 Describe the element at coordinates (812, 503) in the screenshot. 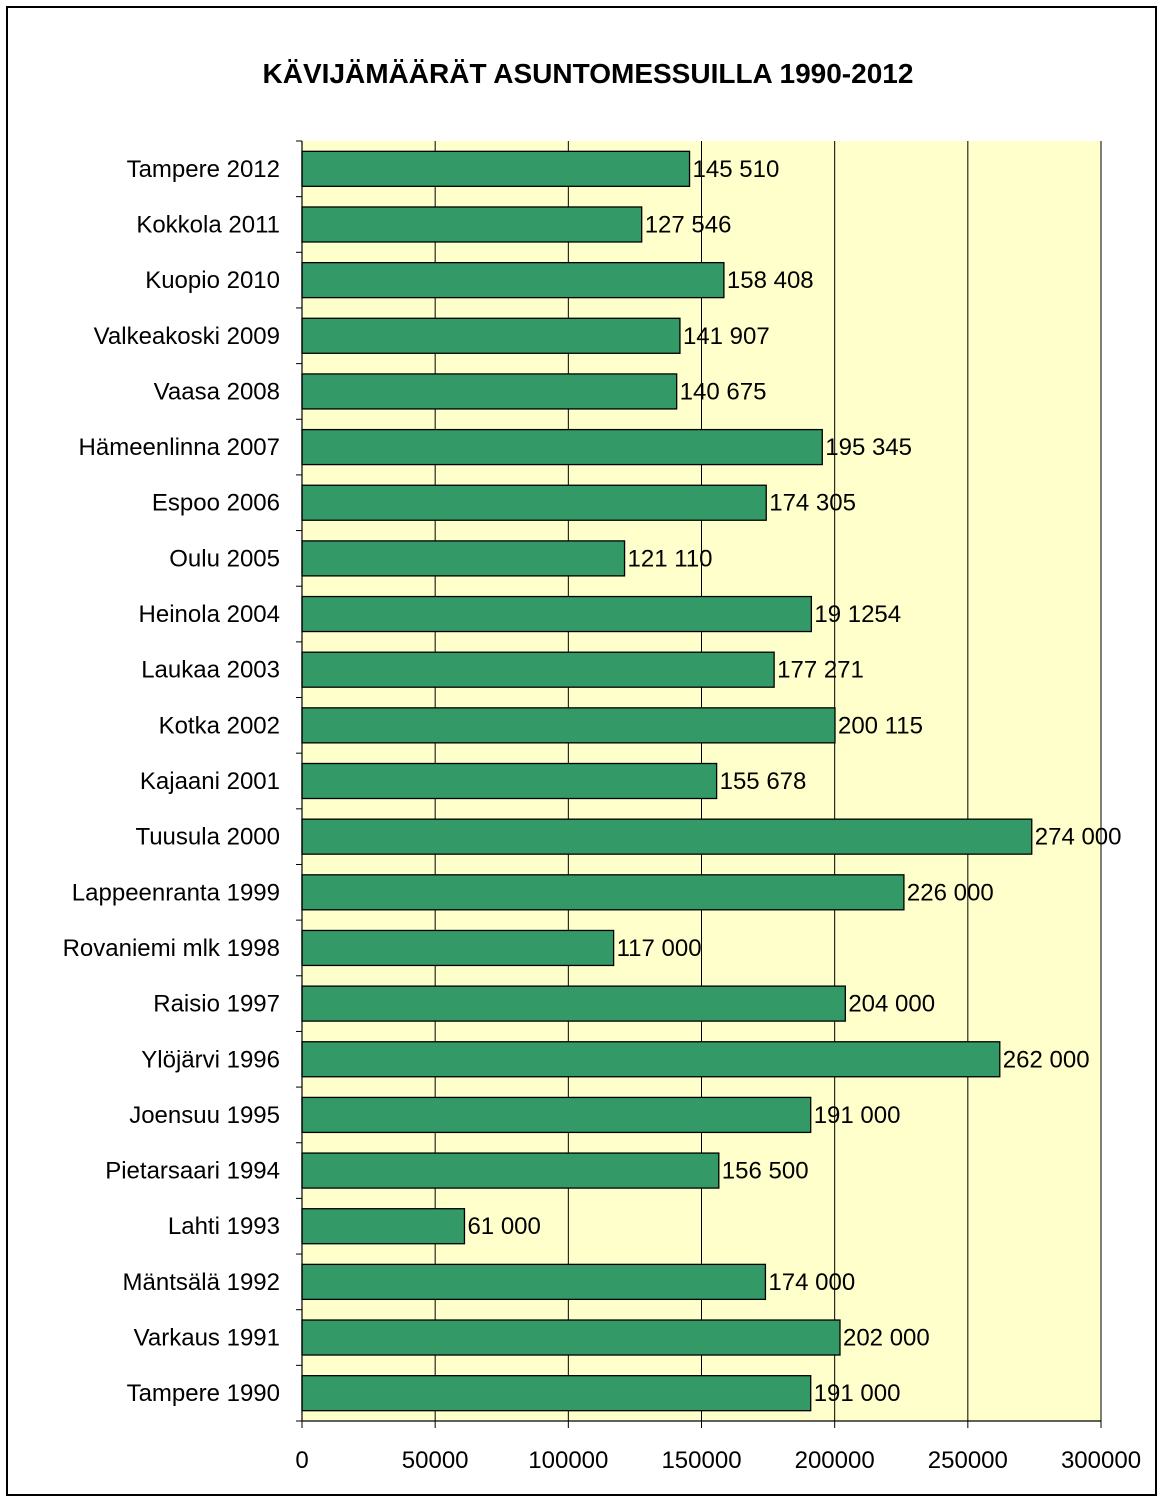

I see `data-label: 174 305` at that location.